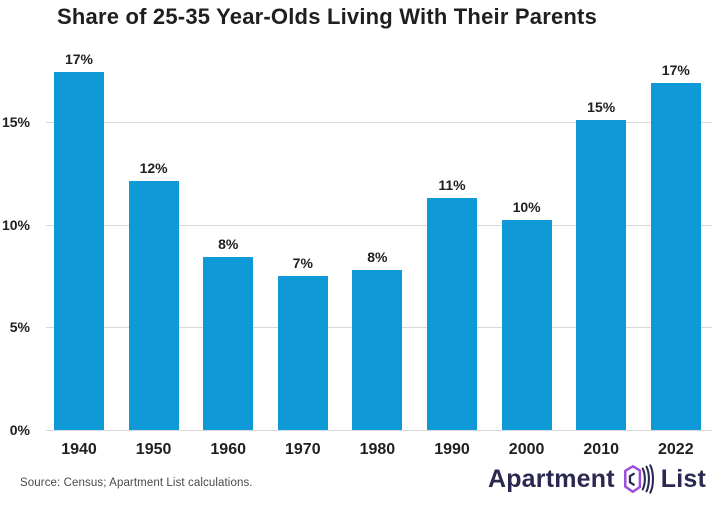  What do you see at coordinates (379, 122) in the screenshot?
I see `gridline-15%` at bounding box center [379, 122].